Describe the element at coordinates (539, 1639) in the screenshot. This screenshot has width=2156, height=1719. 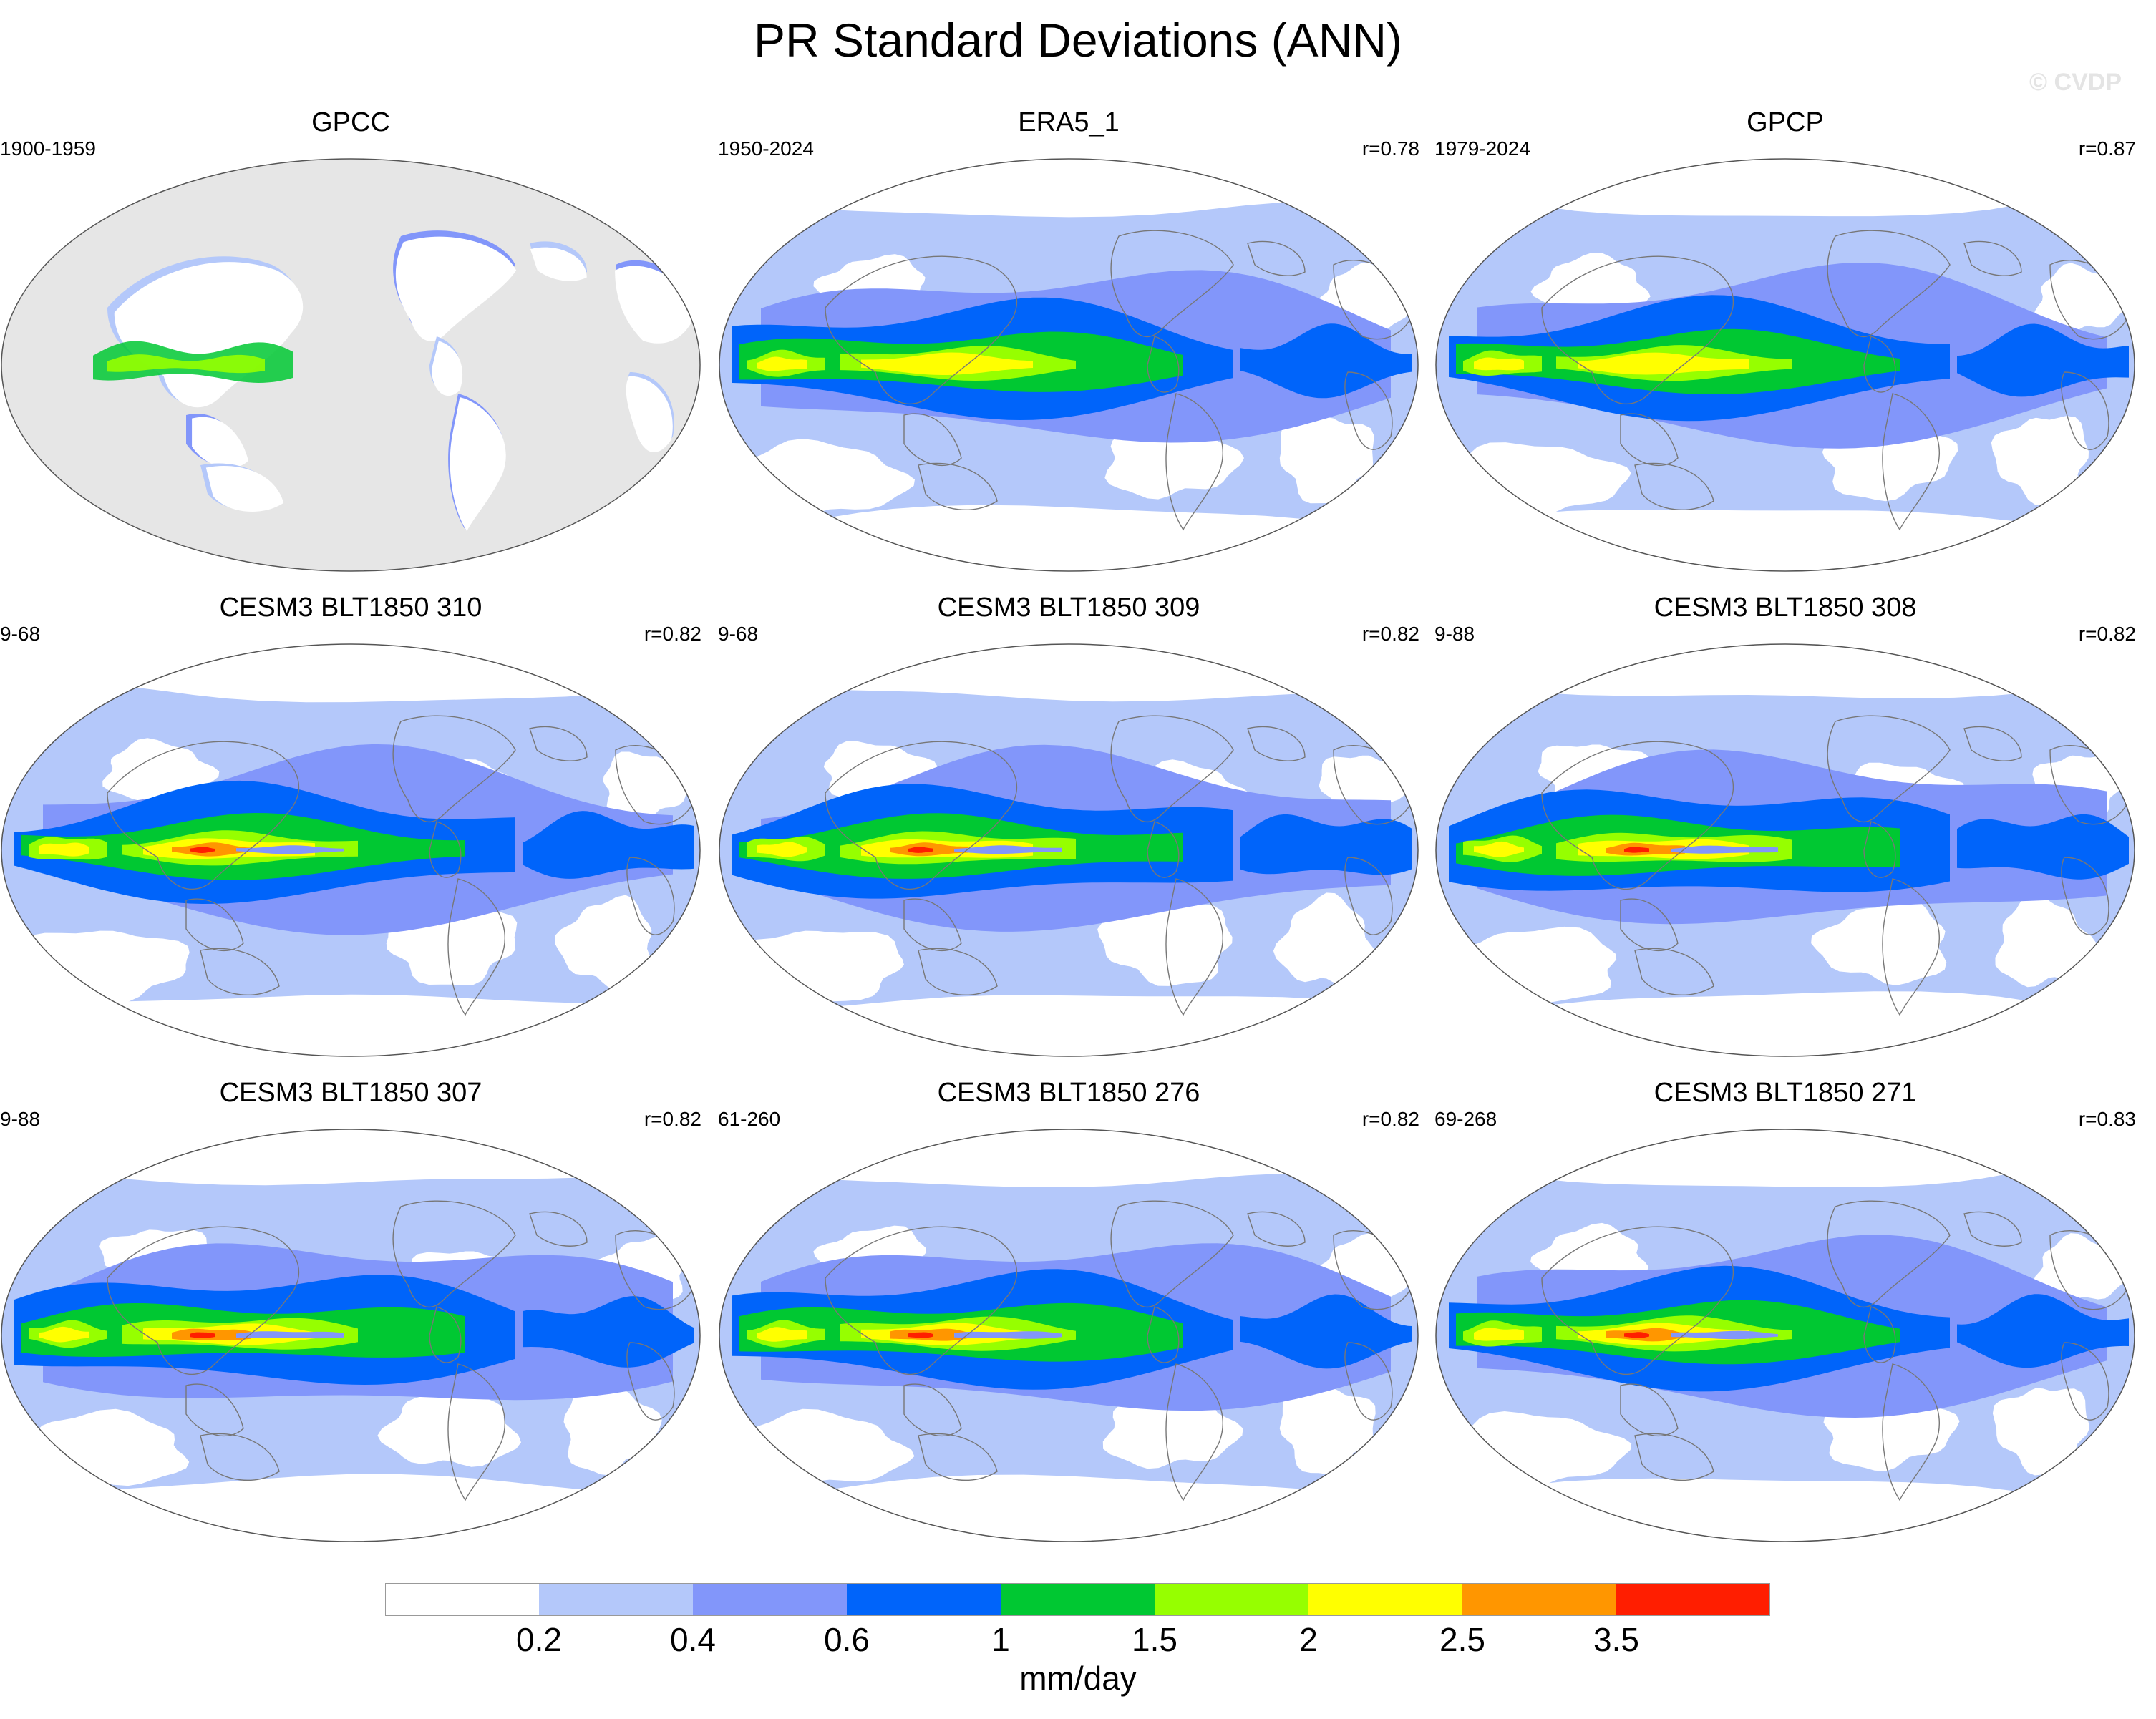
I see `colorbar-tick-label: 0.2` at that location.